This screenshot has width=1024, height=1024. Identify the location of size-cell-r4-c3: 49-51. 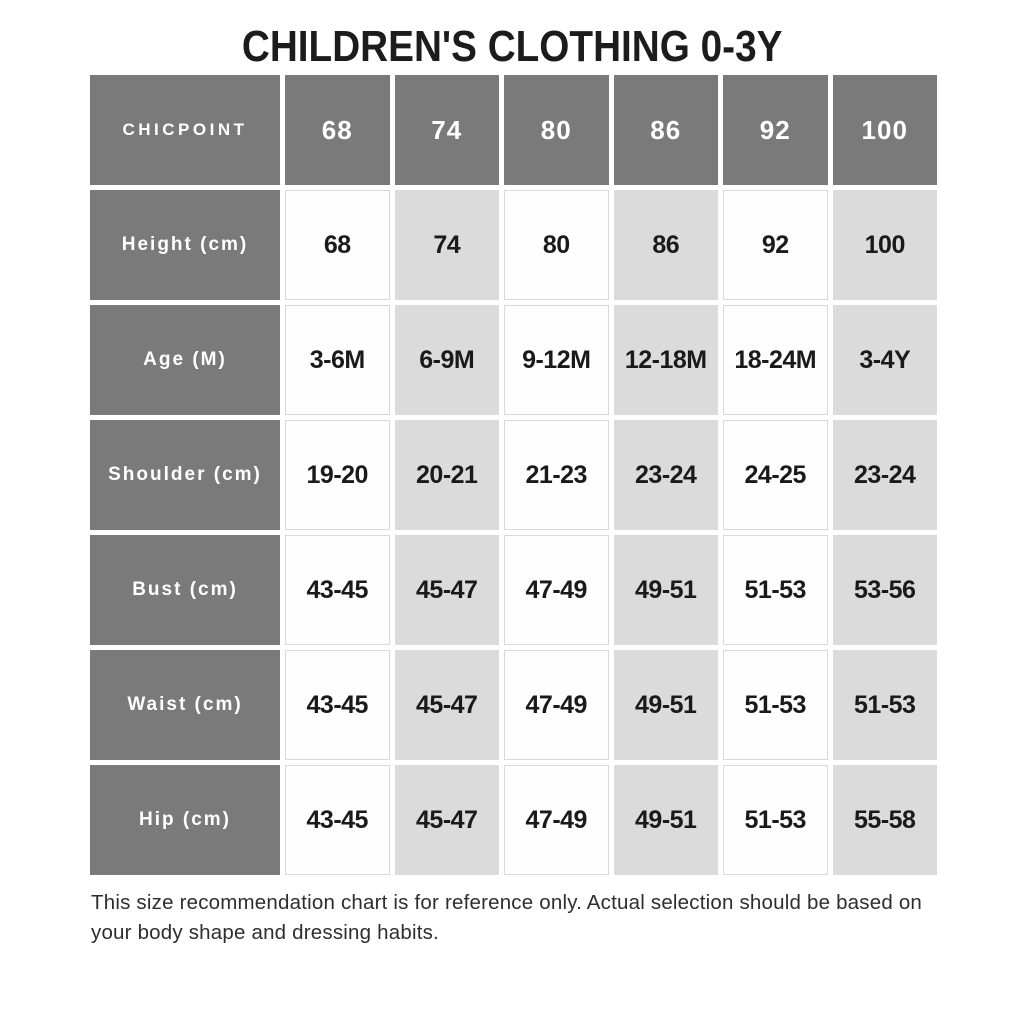
(665, 705).